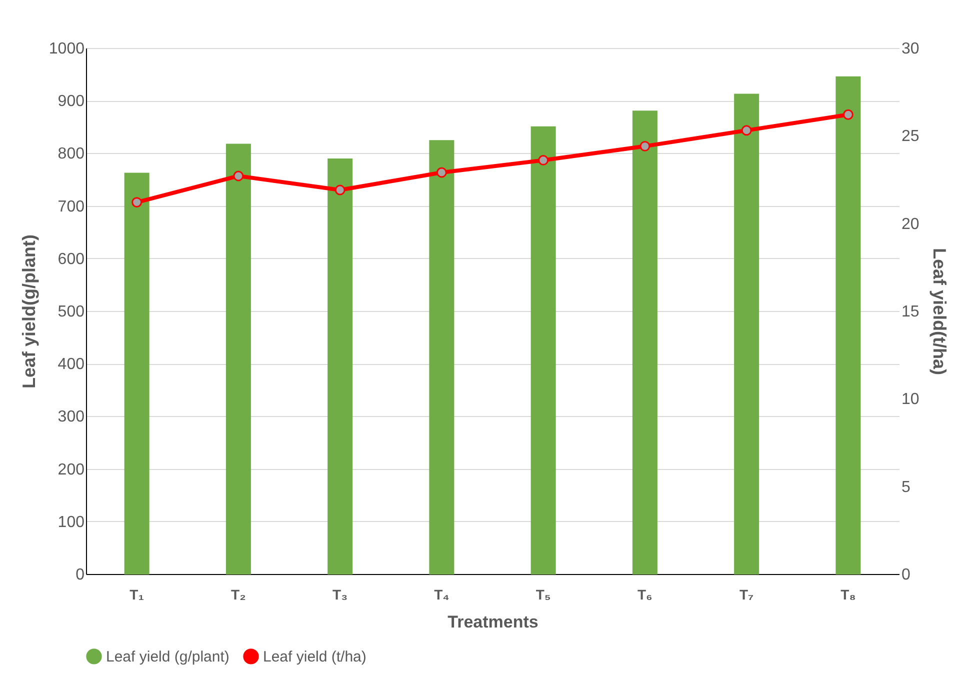 This screenshot has width=979, height=682. Describe the element at coordinates (71, 417) in the screenshot. I see `y-tick-label: 300` at that location.